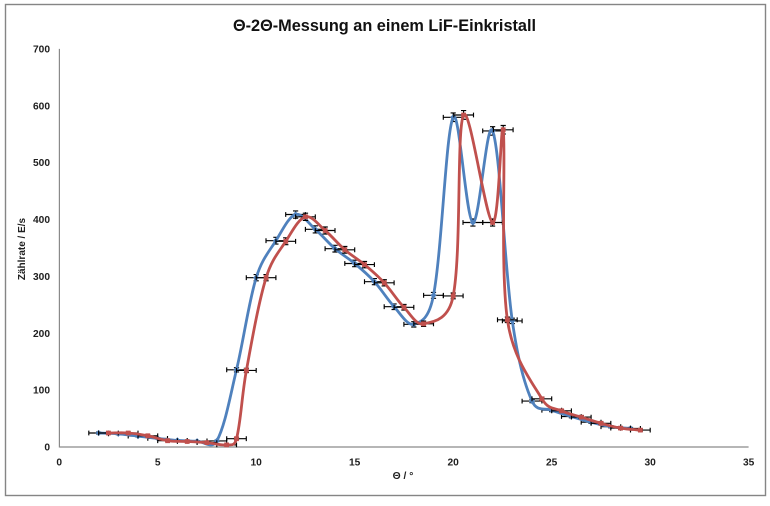 This screenshot has width=770, height=506. What do you see at coordinates (41, 106) in the screenshot?
I see `svg-text: 600` at bounding box center [41, 106].